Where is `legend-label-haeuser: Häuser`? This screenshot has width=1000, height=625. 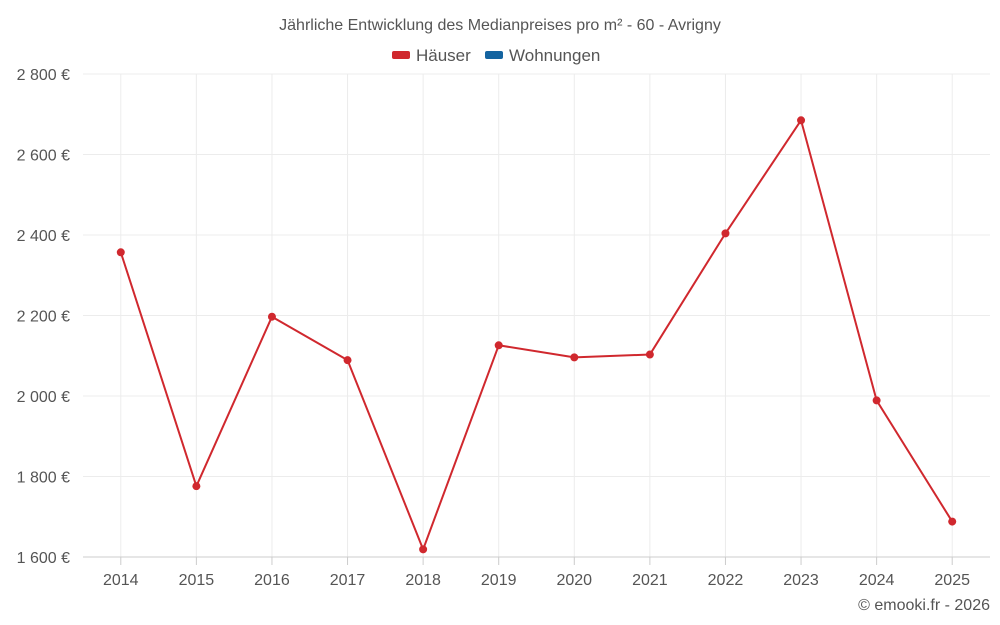
legend-label-haeuser: Häuser is located at coordinates (443, 55).